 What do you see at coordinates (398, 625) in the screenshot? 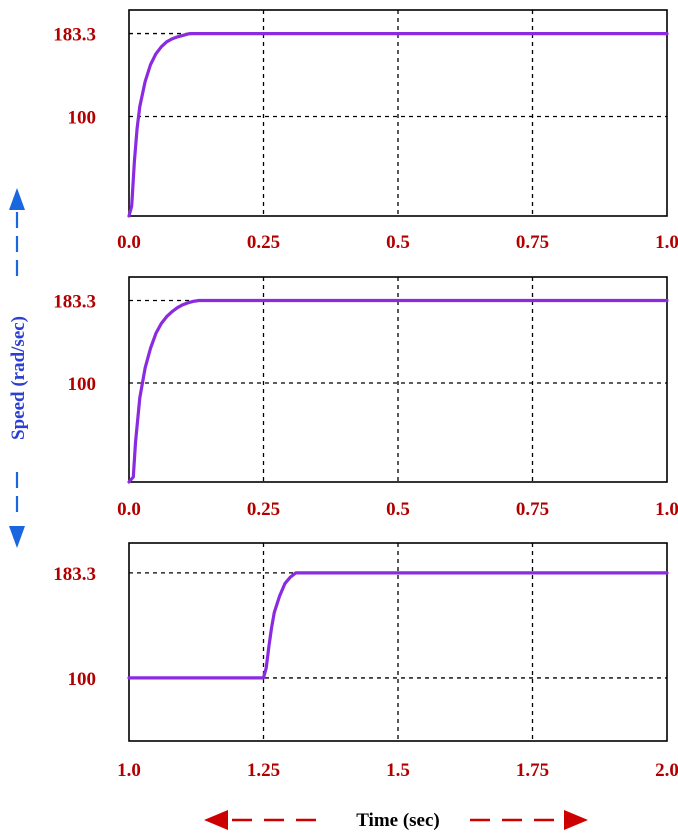
I see `speed-series-line` at bounding box center [398, 625].